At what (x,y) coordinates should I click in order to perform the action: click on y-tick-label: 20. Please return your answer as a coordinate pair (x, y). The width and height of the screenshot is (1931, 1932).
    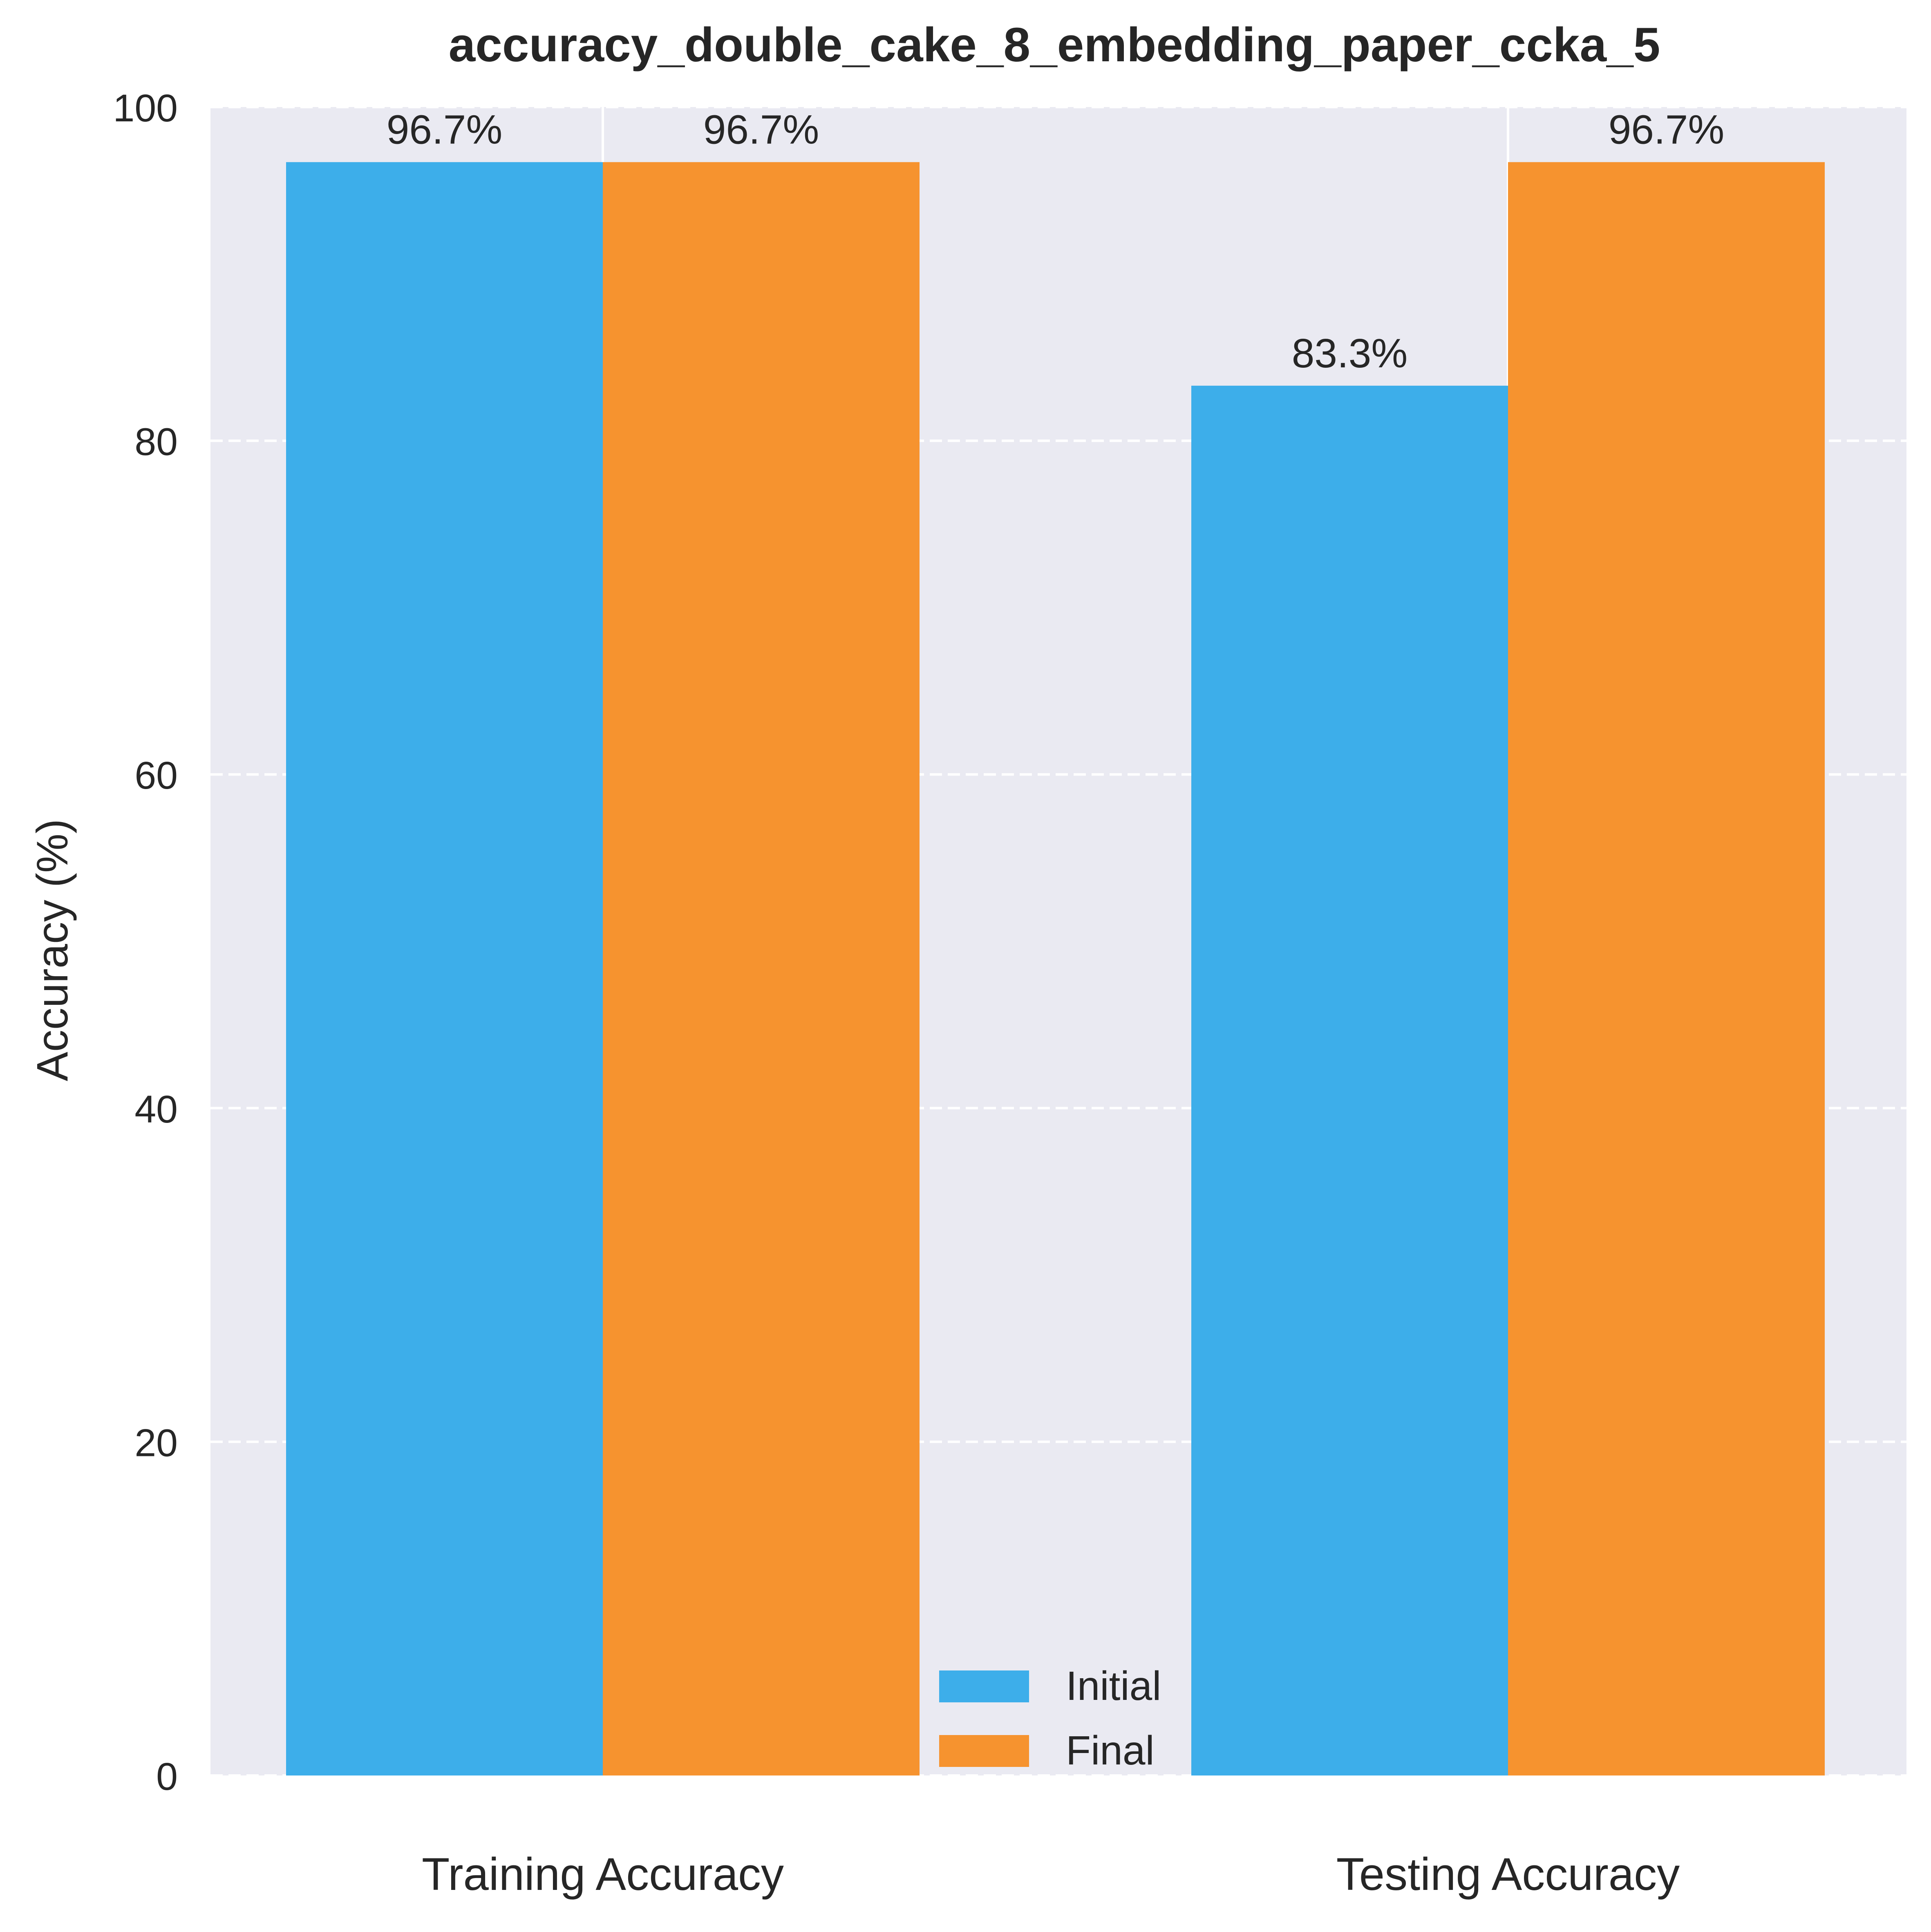
    Looking at the image, I should click on (156, 1443).